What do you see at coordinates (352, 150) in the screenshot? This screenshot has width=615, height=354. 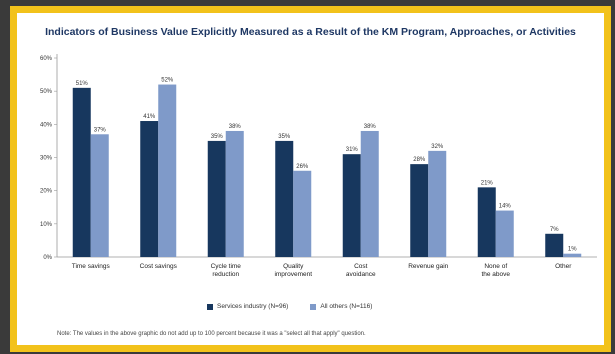 I see `data-label-series-1: 31%` at bounding box center [352, 150].